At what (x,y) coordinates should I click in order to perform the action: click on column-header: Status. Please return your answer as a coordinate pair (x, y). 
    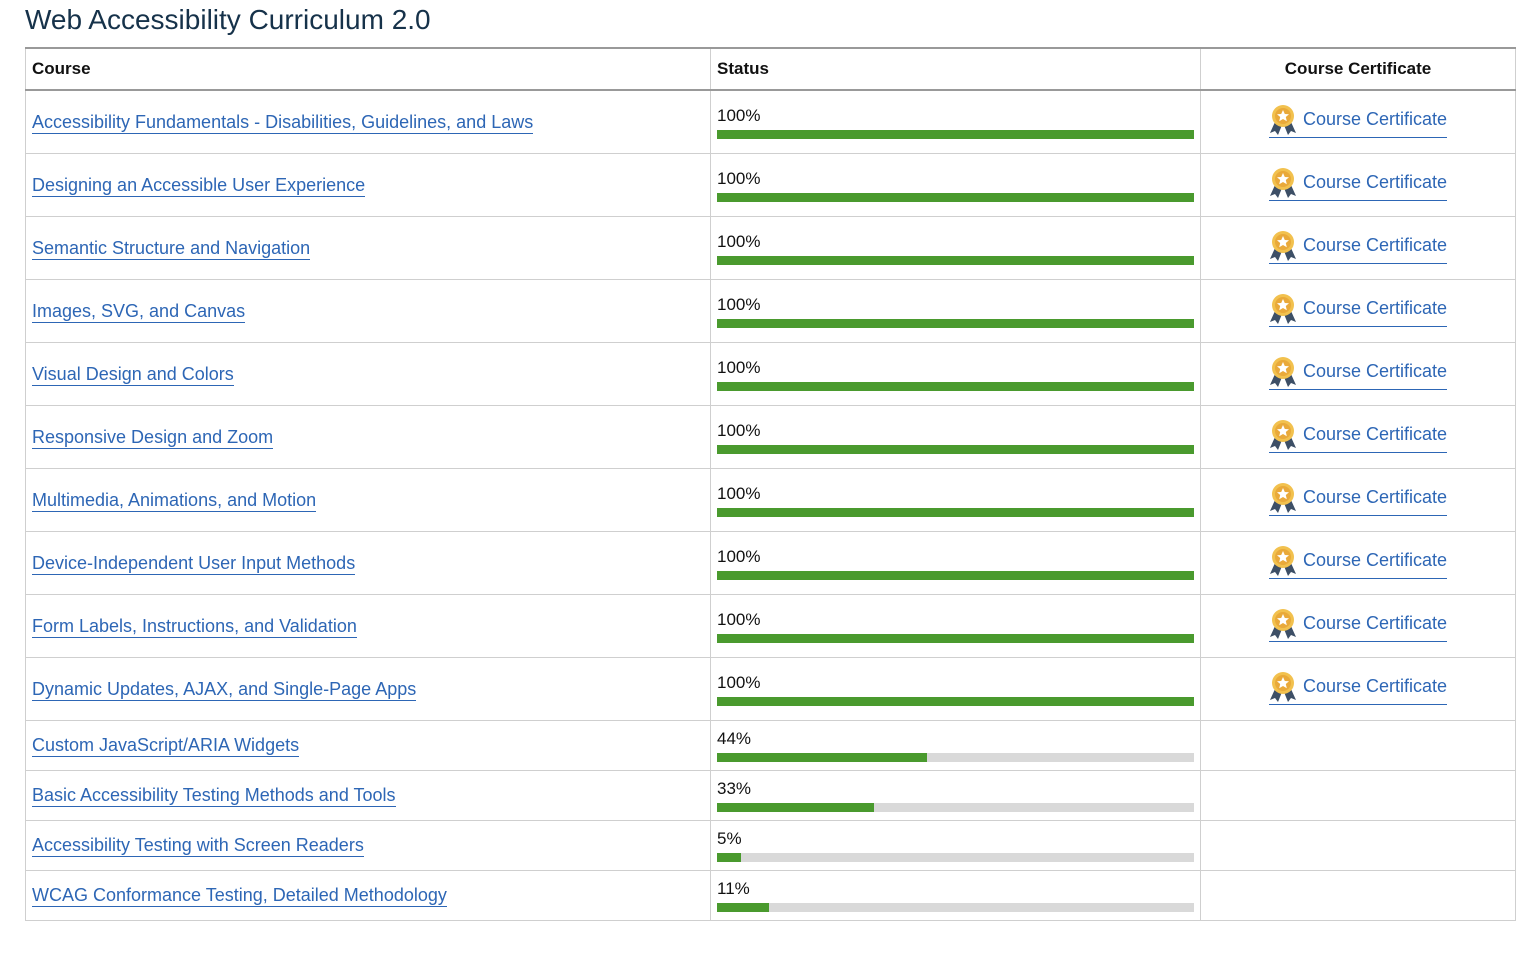
    Looking at the image, I should click on (955, 69).